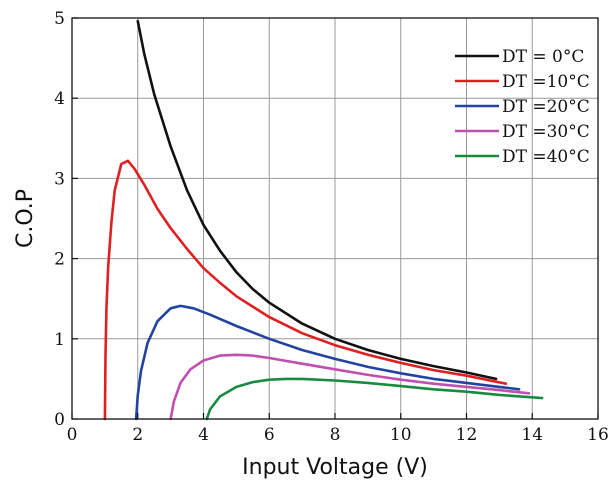 The image size is (610, 487). What do you see at coordinates (598, 435) in the screenshot?
I see `x-tick-label: 16` at bounding box center [598, 435].